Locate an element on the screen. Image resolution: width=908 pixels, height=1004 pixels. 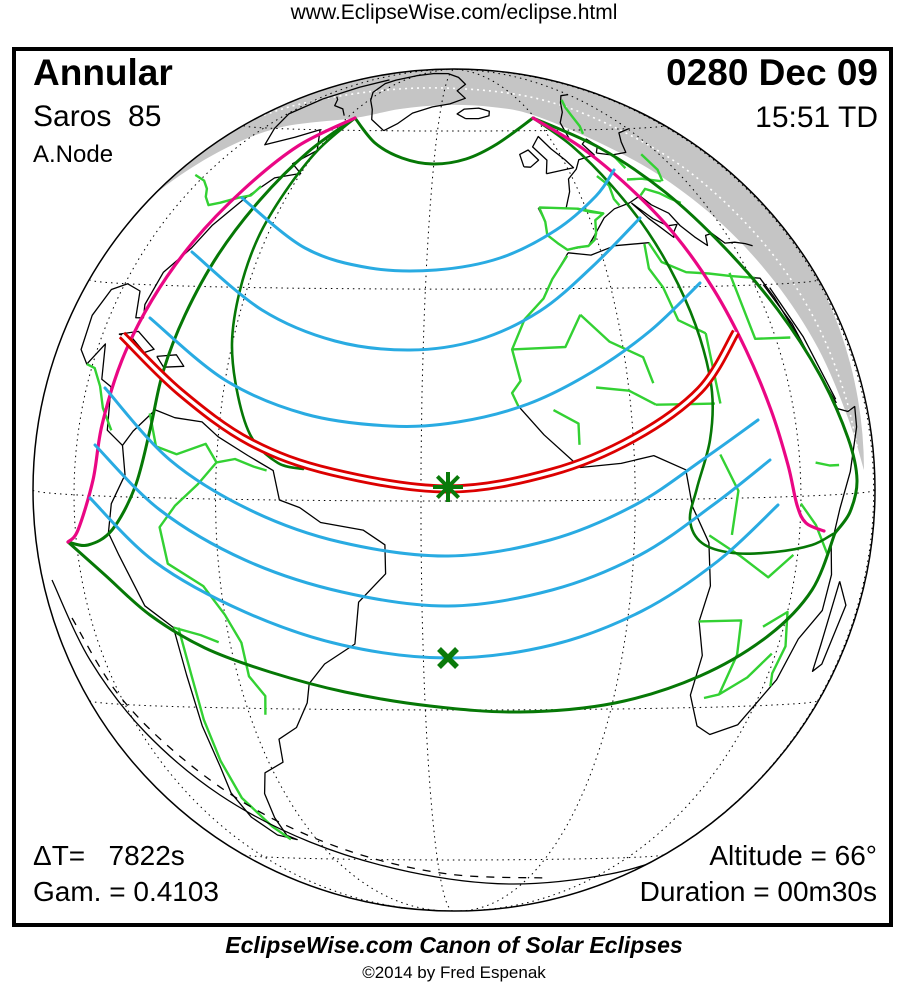
altitude-value: Altitude = 66° is located at coordinates (793, 855).